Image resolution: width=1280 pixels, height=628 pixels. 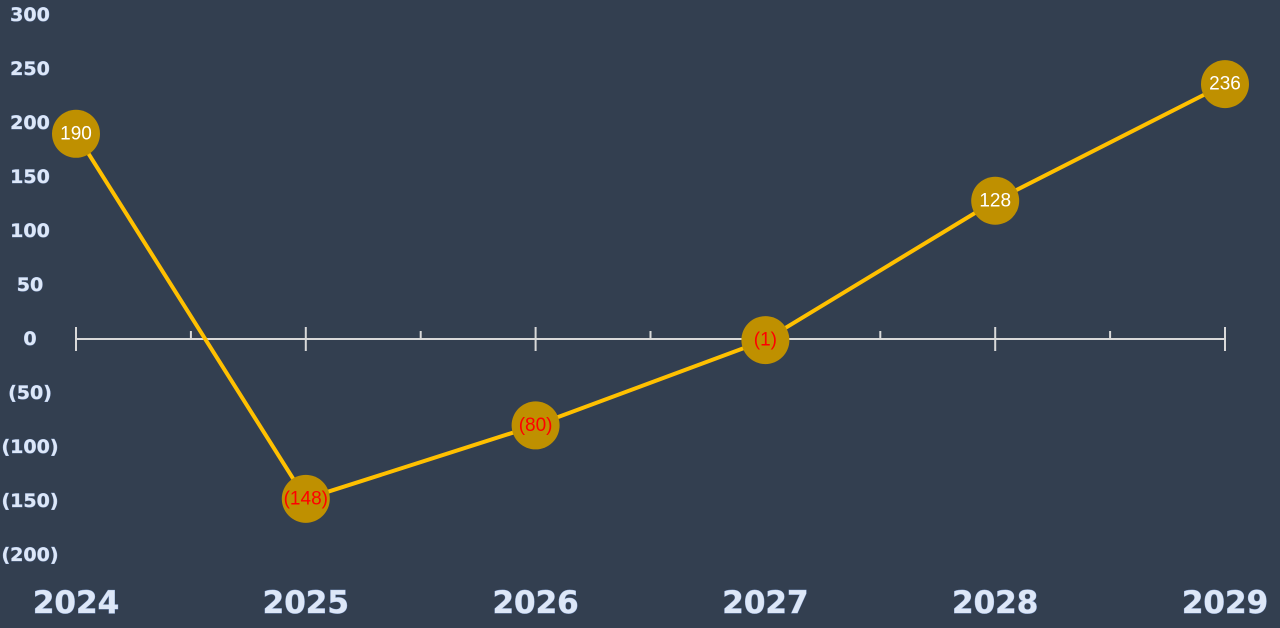 What do you see at coordinates (30, 15) in the screenshot?
I see `y-tick-label: 300` at bounding box center [30, 15].